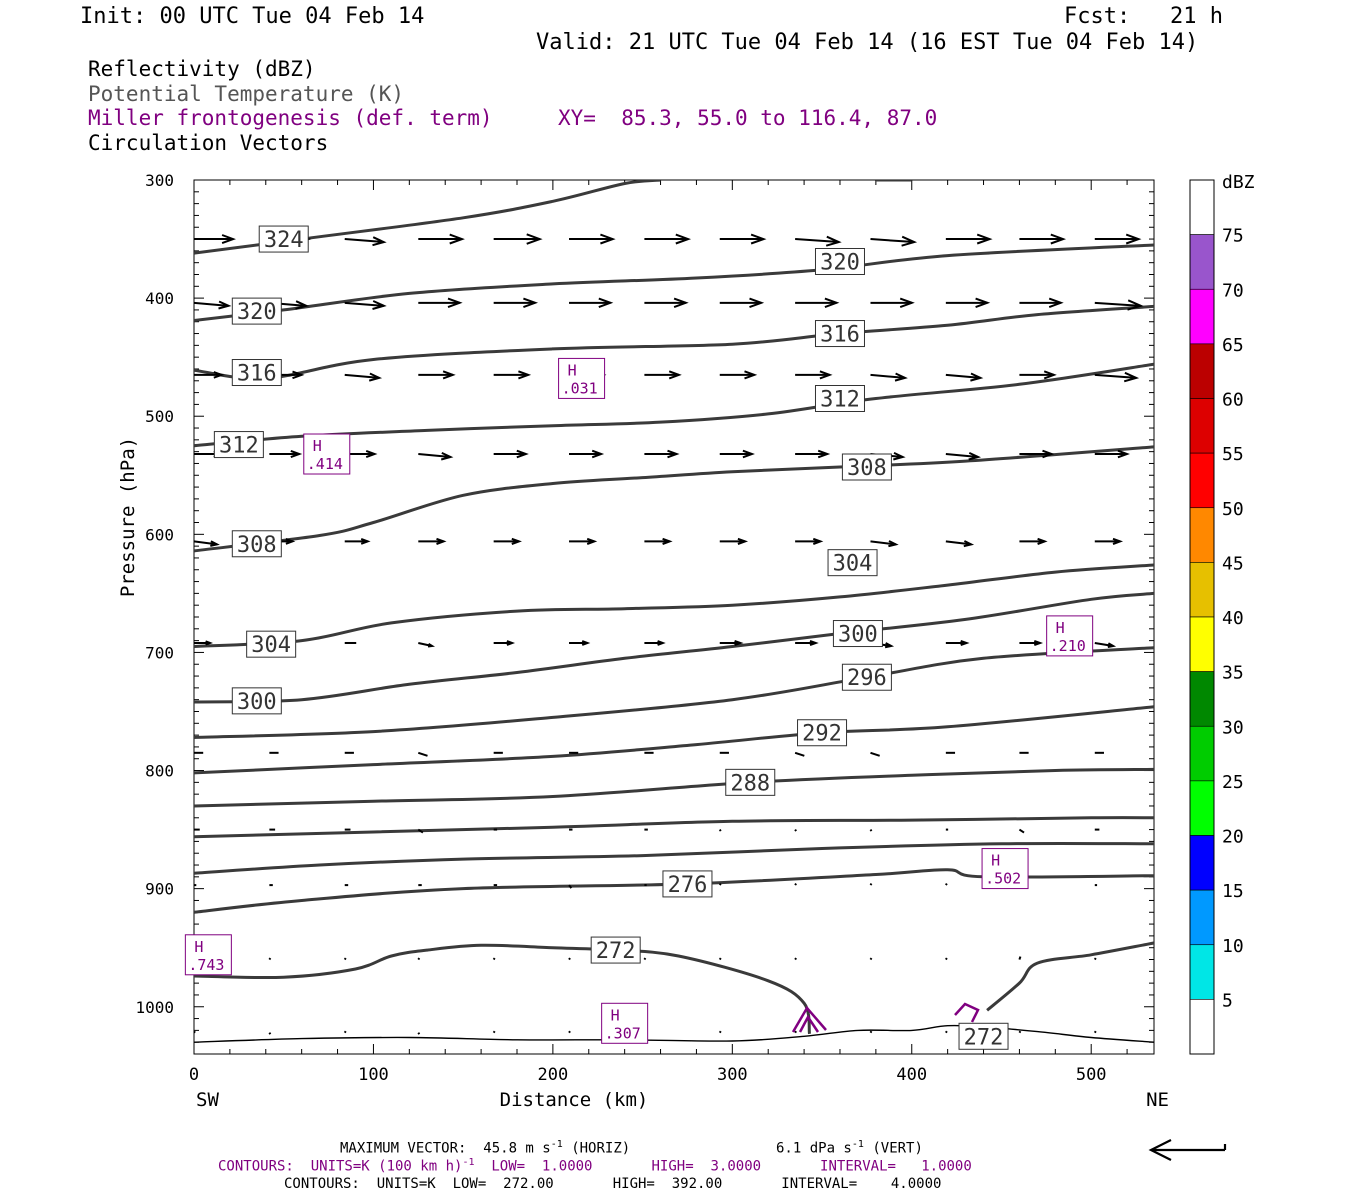  Describe the element at coordinates (1187, 1150) in the screenshot. I see `reference-vector-arrow` at that location.